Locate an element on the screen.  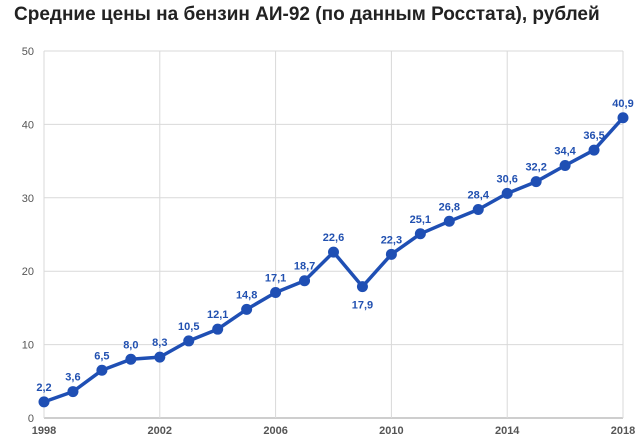
data-label: 28,4 is located at coordinates (479, 196).